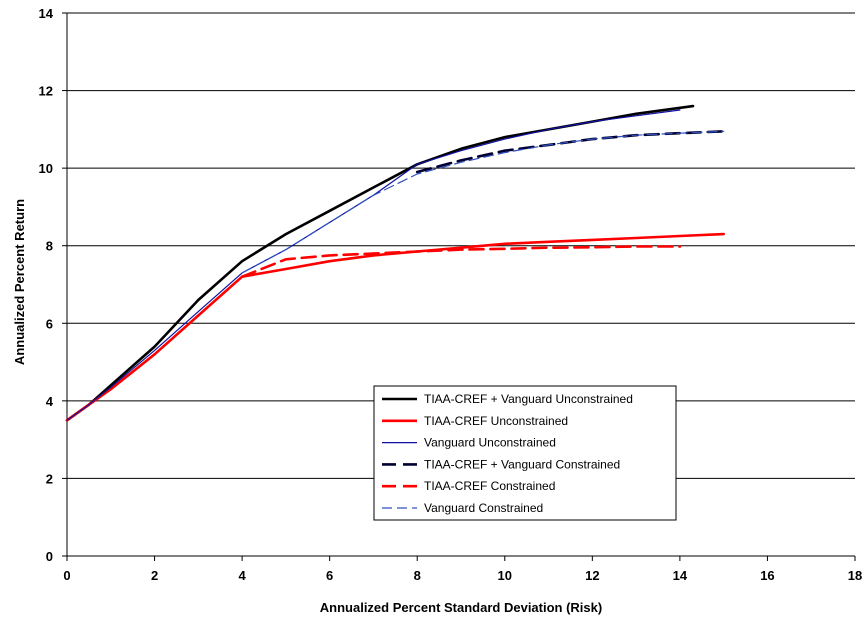 Image resolution: width=865 pixels, height=620 pixels. What do you see at coordinates (46, 13) in the screenshot?
I see `y-tick-label-7: 14` at bounding box center [46, 13].